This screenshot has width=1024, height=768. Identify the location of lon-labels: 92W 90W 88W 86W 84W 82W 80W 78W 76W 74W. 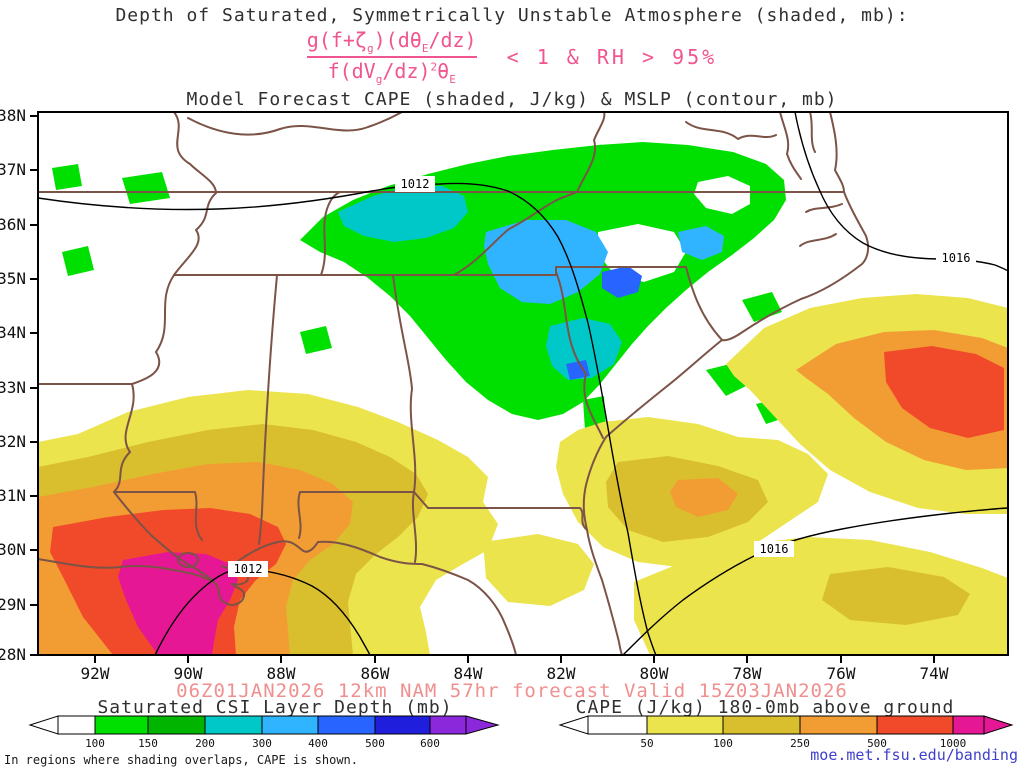
(515, 673).